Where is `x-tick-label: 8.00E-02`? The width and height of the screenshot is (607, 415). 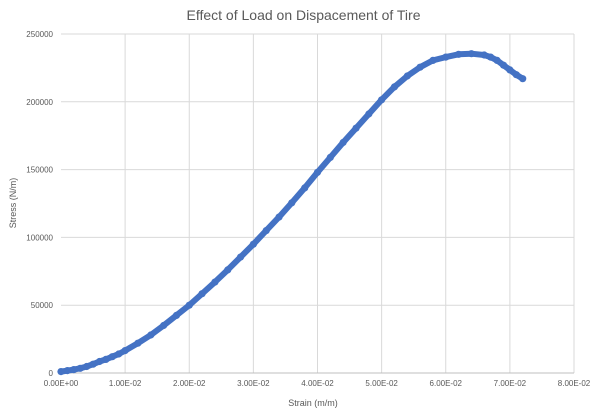 x-tick-label: 8.00E-02 is located at coordinates (574, 383).